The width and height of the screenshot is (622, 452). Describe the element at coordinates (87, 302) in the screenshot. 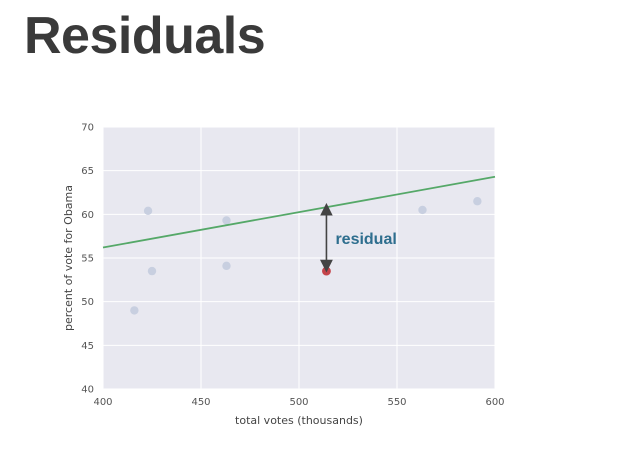

I see `y-tick-label: 50` at that location.